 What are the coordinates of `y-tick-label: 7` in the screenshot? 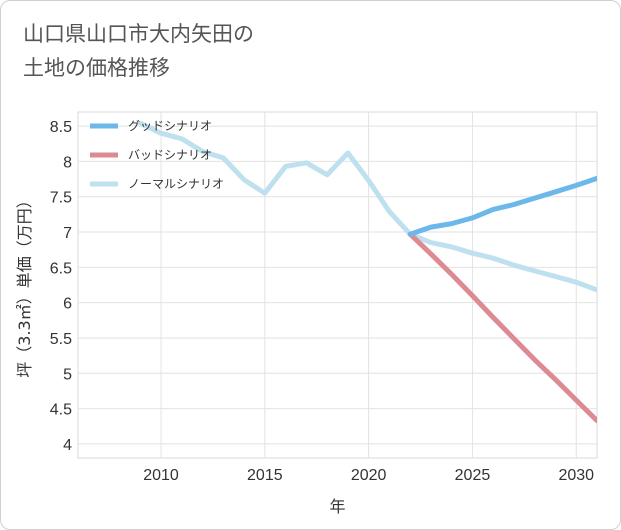 It's located at (67, 233).